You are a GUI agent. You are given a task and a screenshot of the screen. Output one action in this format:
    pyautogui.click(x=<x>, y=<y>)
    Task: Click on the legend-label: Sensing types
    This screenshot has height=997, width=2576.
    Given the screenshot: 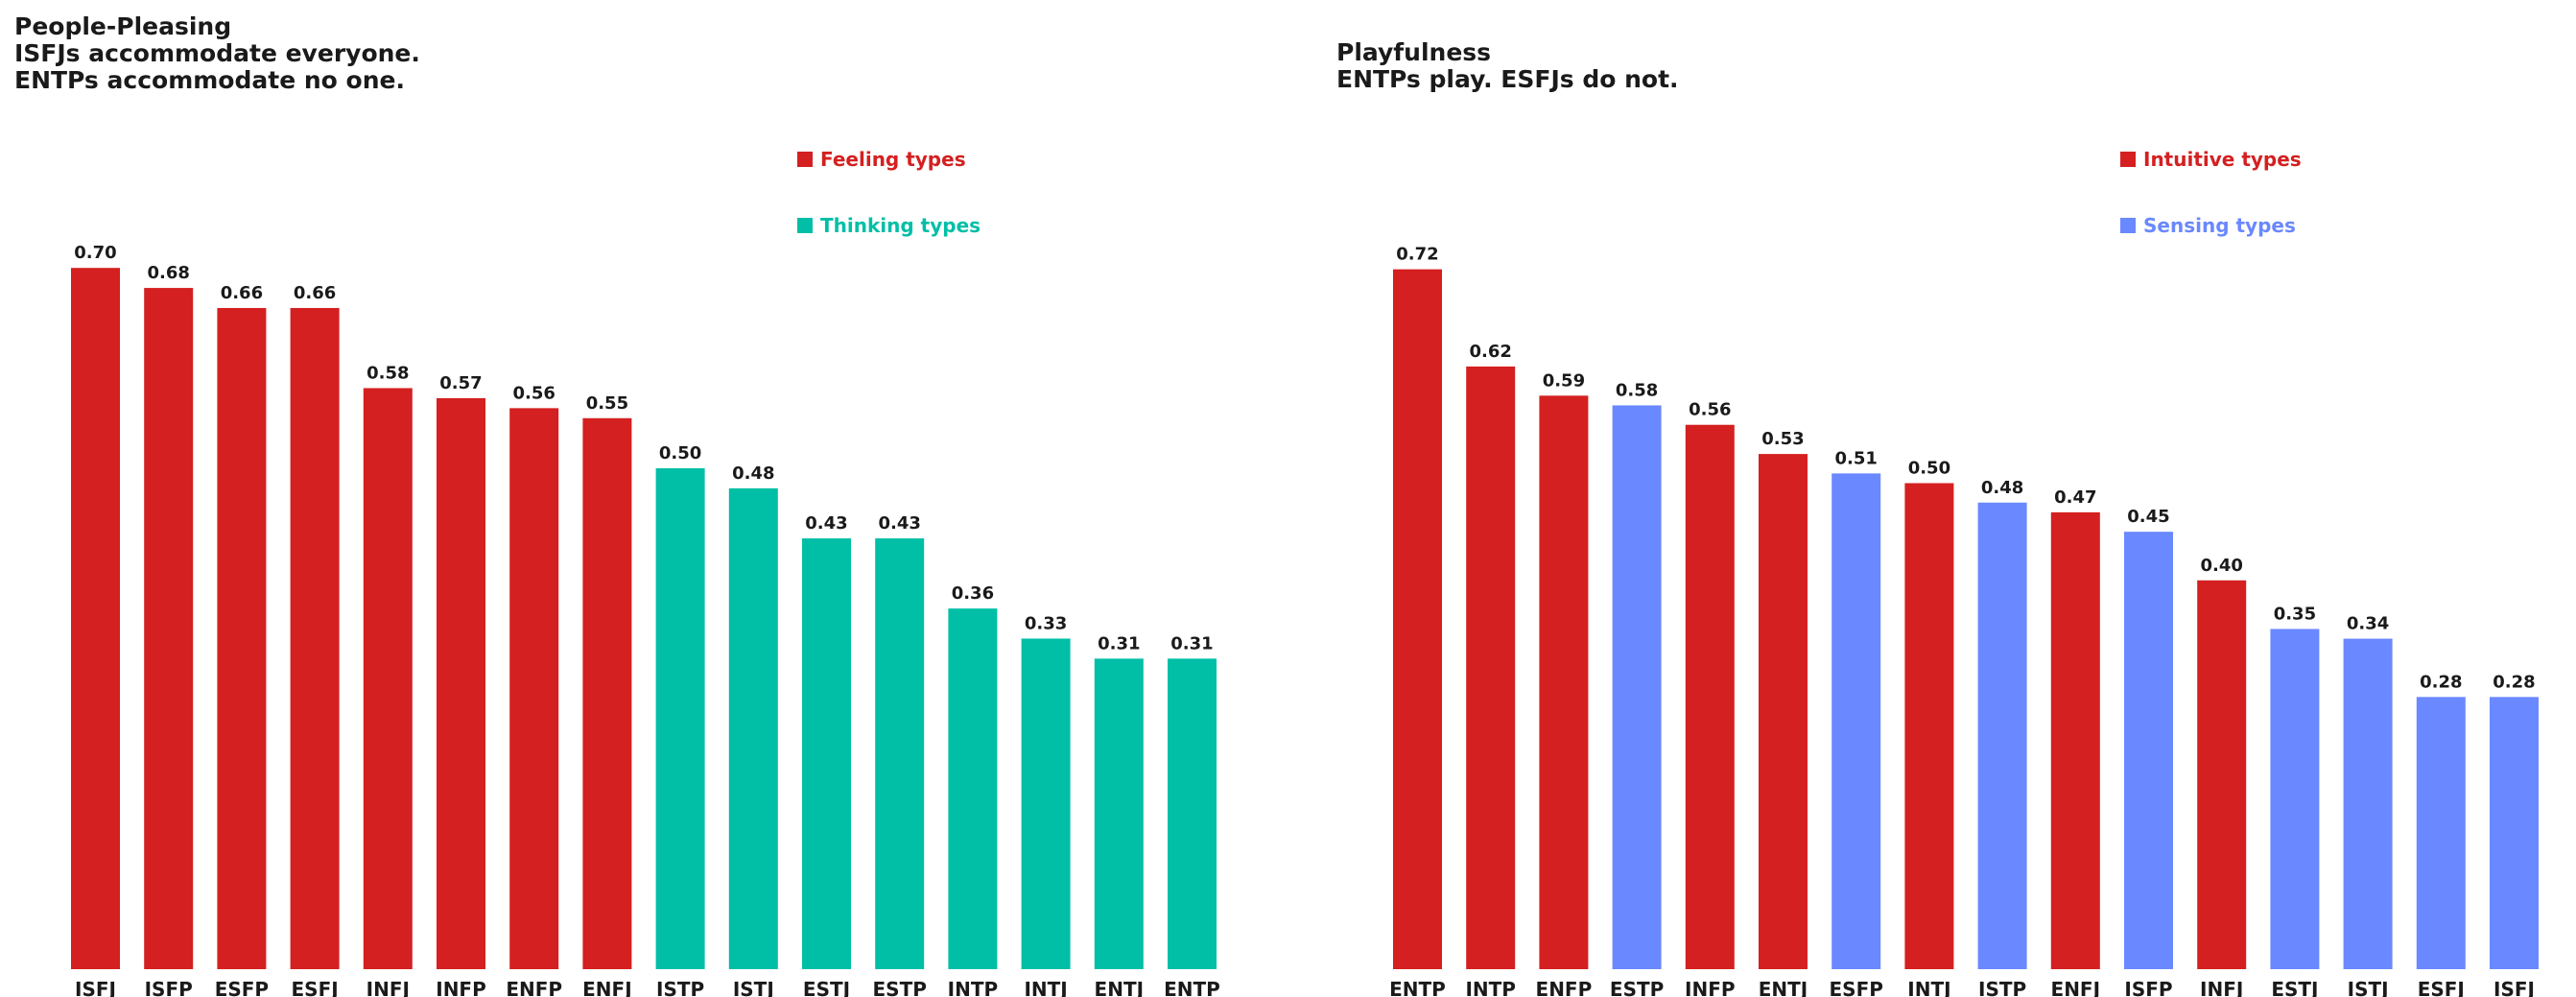 What is the action you would take?
    pyautogui.click(x=2220, y=225)
    